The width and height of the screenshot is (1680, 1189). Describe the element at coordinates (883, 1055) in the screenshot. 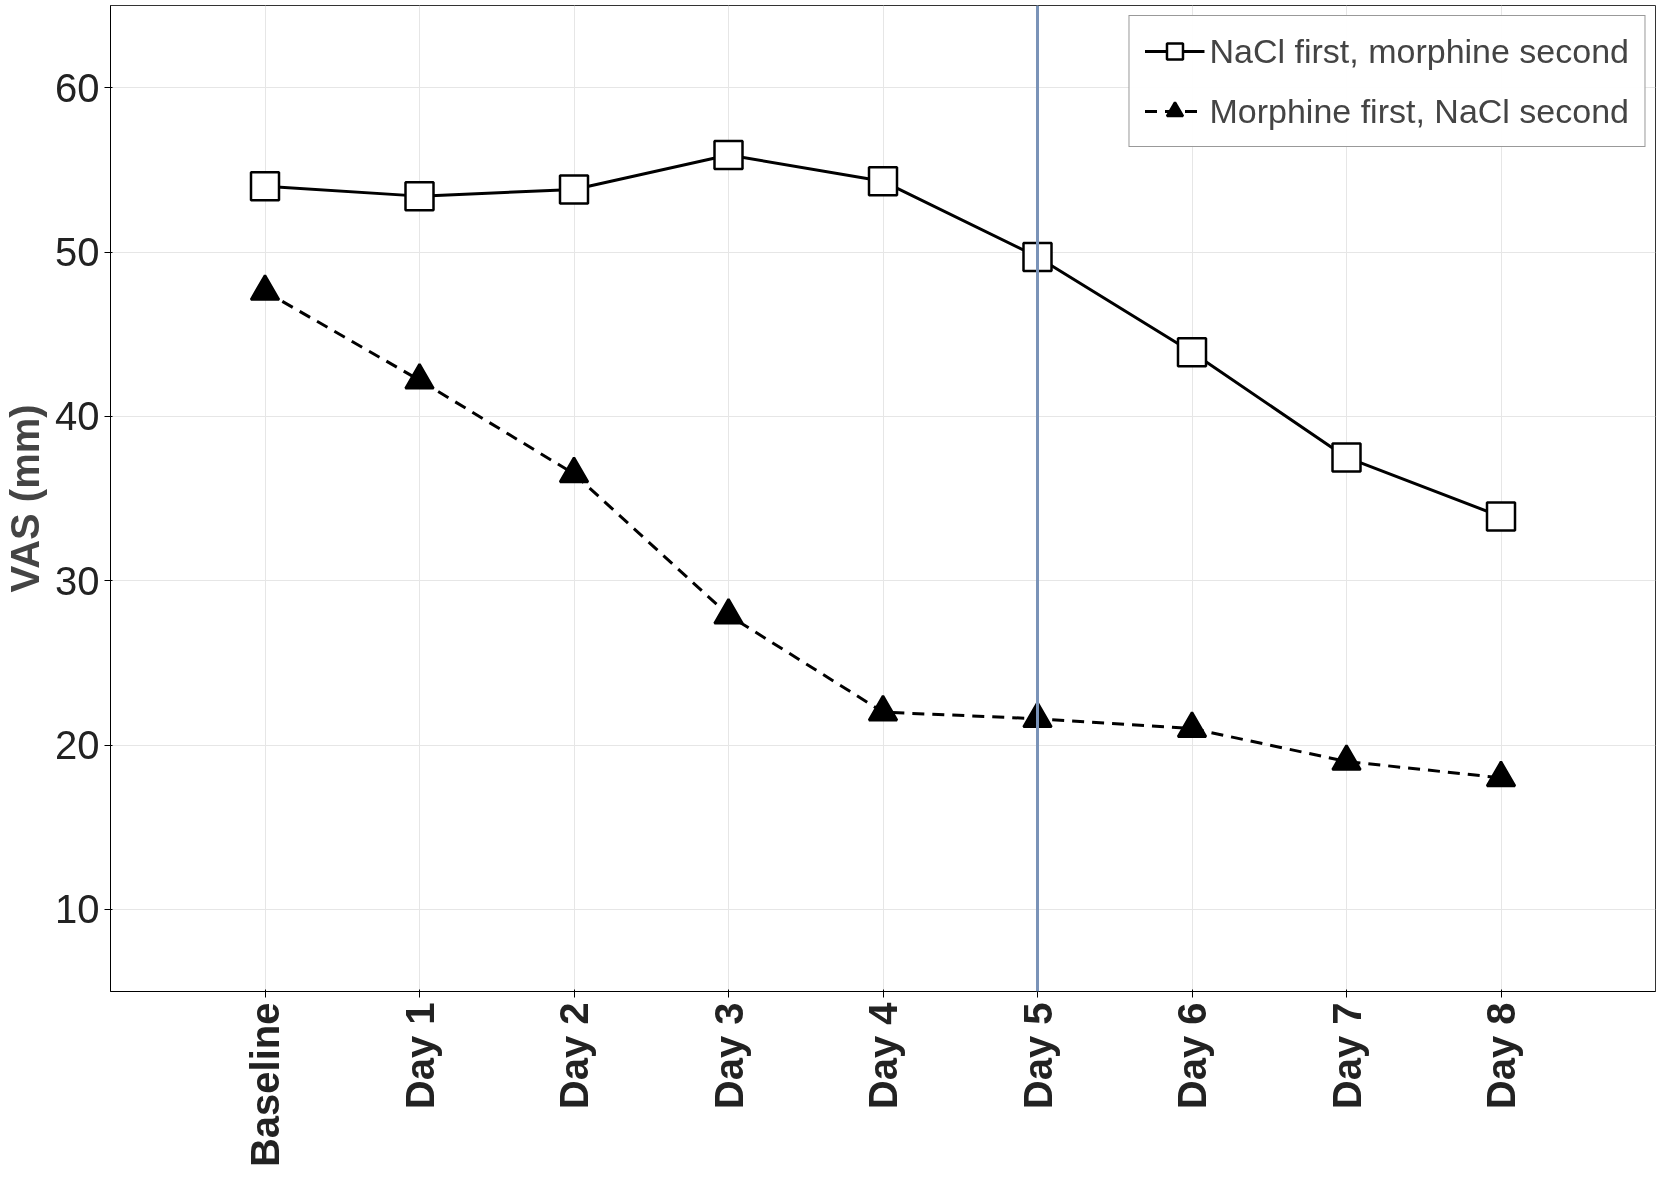

I see `x-tick-label: Day 4` at that location.